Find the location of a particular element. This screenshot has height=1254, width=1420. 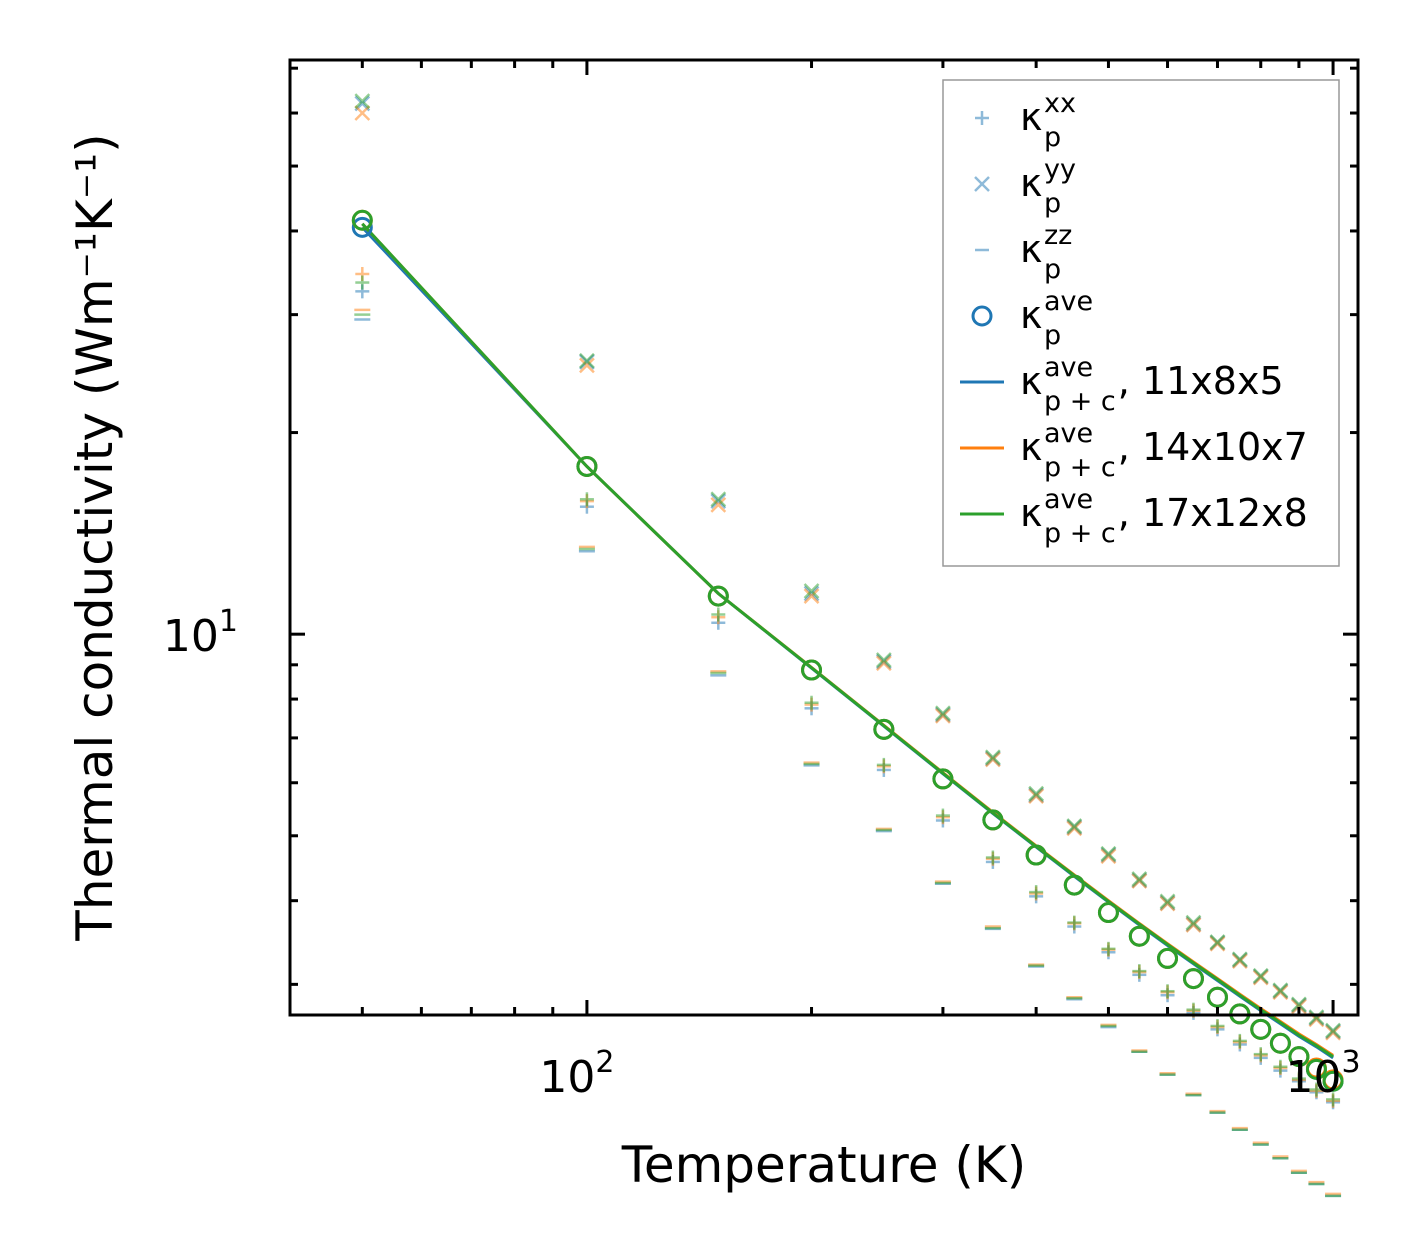

y-tick-label: 101 is located at coordinates (200, 633).